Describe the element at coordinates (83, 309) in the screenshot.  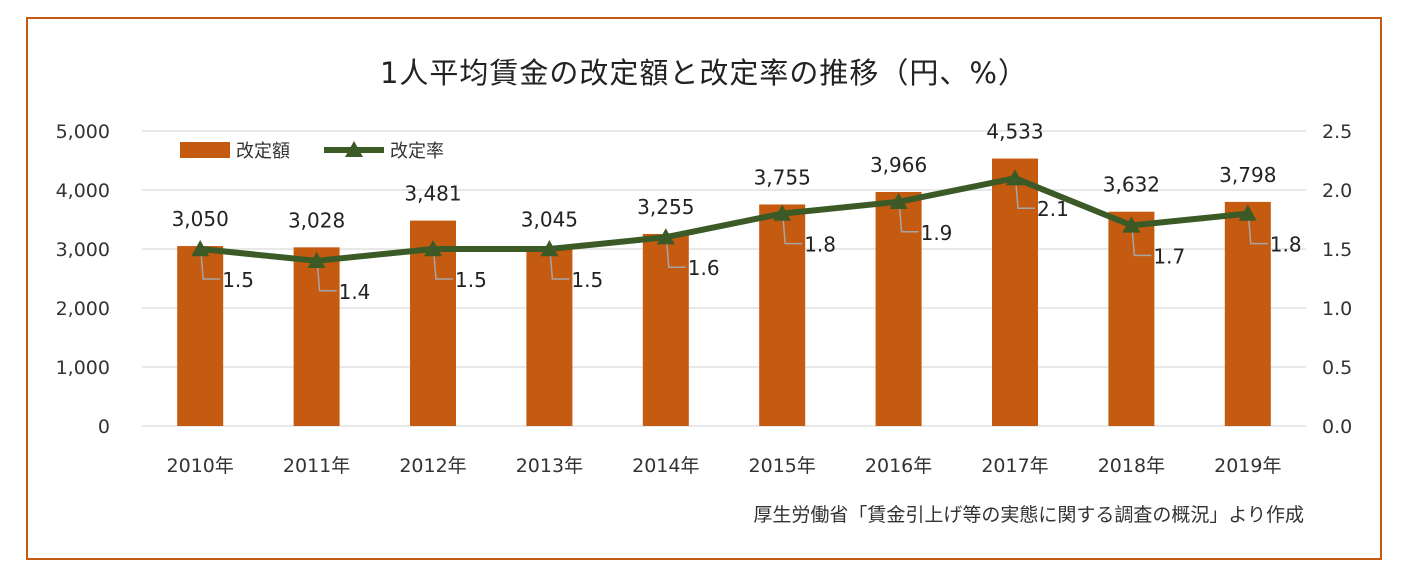
I see `y-left-tick-label: 2,000` at that location.